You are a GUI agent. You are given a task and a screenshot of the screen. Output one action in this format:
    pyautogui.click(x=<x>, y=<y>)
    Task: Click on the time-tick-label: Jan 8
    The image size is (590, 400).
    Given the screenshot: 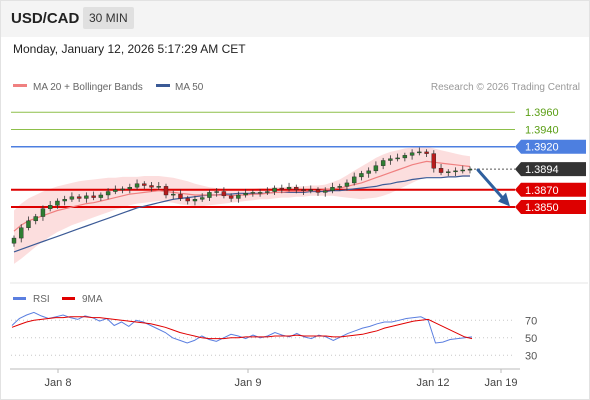 What is the action you would take?
    pyautogui.click(x=58, y=383)
    